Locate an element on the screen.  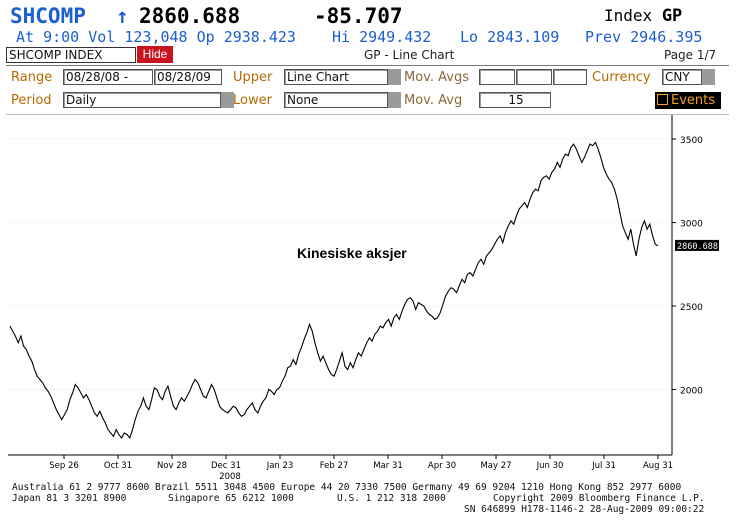
events-checkbox-icon is located at coordinates (662, 99).